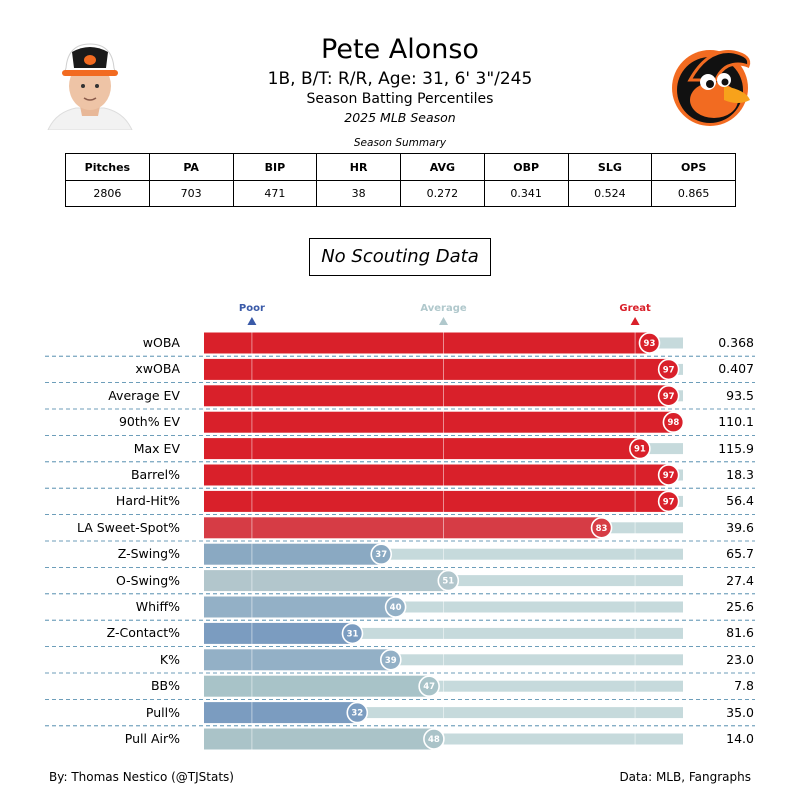  What do you see at coordinates (740, 395) in the screenshot?
I see `metric-value: 93.5` at bounding box center [740, 395].